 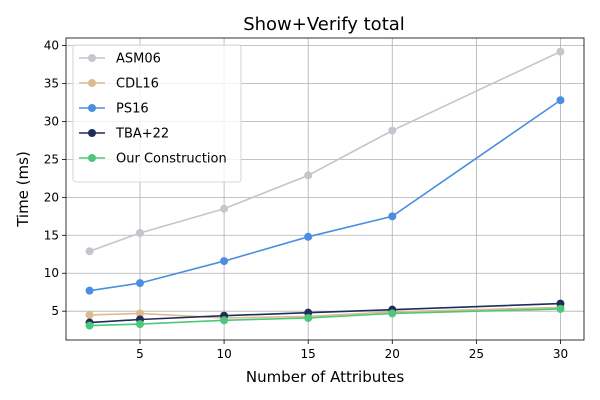 I want to click on legend-item: TBA+22, so click(x=124, y=134).